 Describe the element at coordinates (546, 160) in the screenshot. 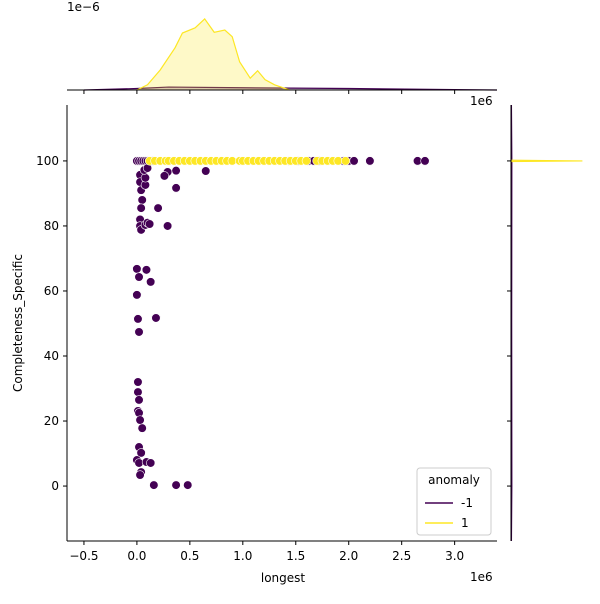

I see `kde-line` at that location.